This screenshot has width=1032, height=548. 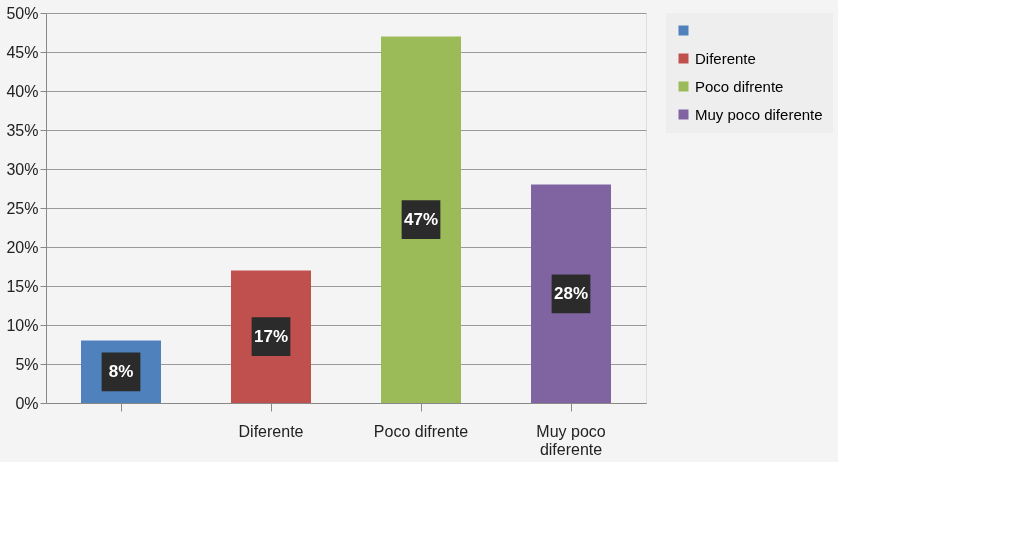 What do you see at coordinates (22, 13) in the screenshot?
I see `y-tick-label: 50%` at bounding box center [22, 13].